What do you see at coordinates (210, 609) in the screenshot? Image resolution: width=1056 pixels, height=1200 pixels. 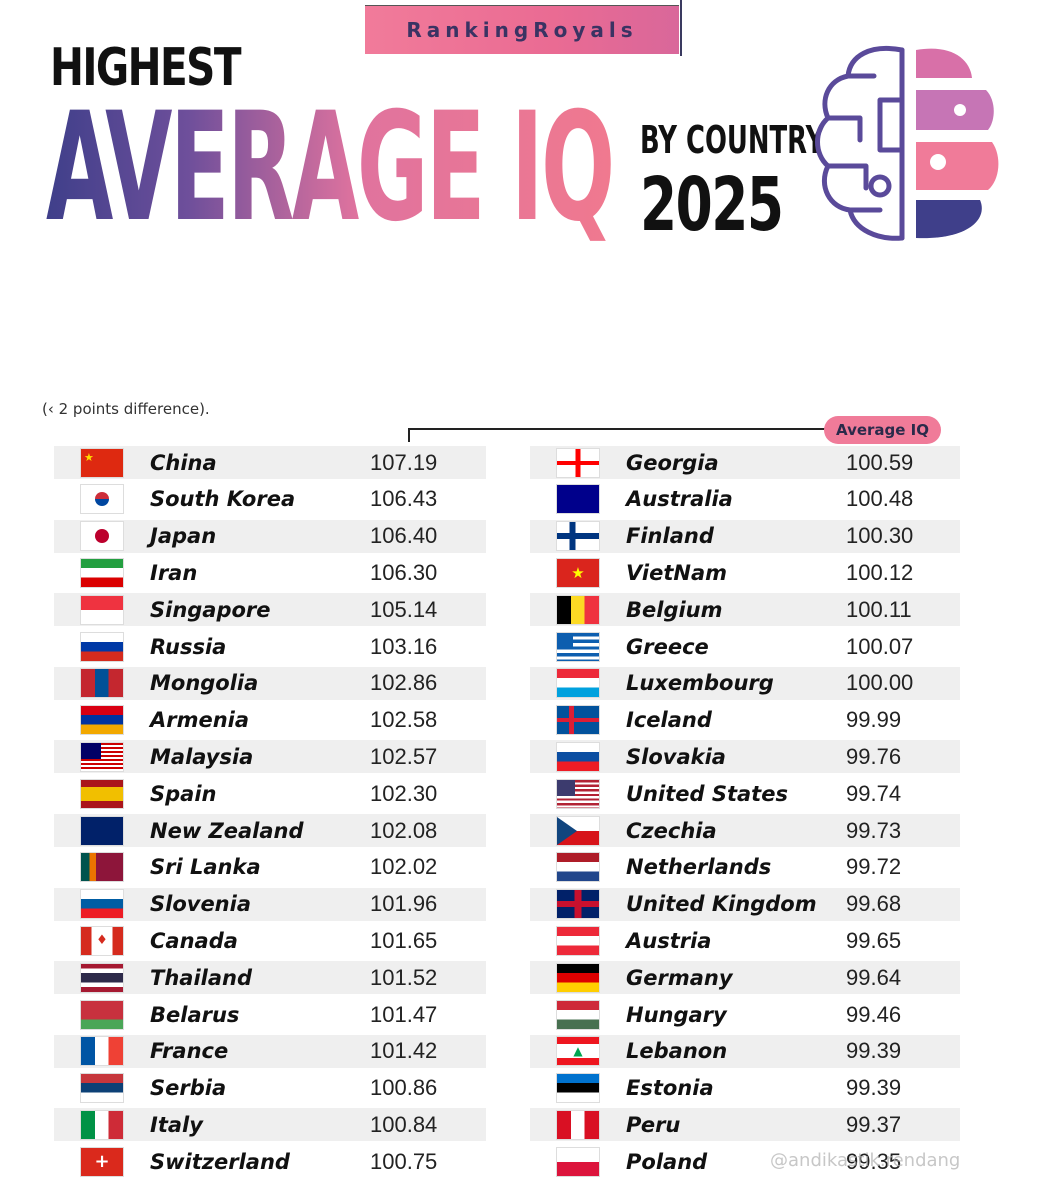 I see `country-name: Singapore` at bounding box center [210, 609].